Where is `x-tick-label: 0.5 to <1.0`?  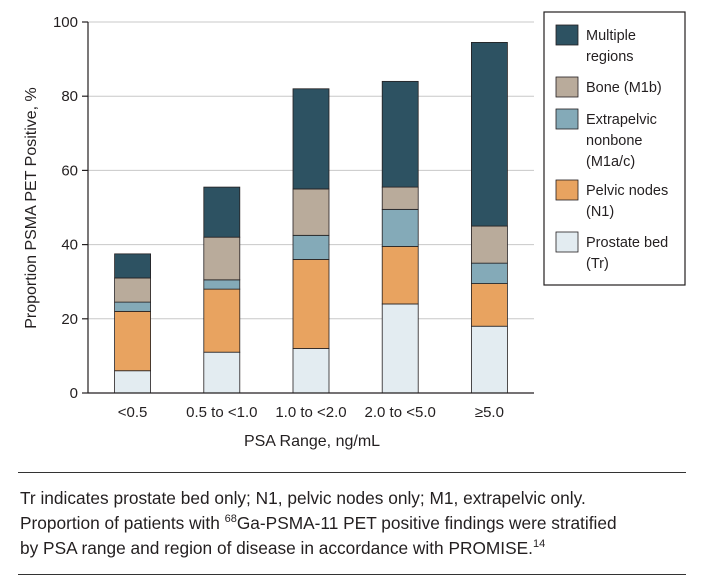 x-tick-label: 0.5 to <1.0 is located at coordinates (221, 412).